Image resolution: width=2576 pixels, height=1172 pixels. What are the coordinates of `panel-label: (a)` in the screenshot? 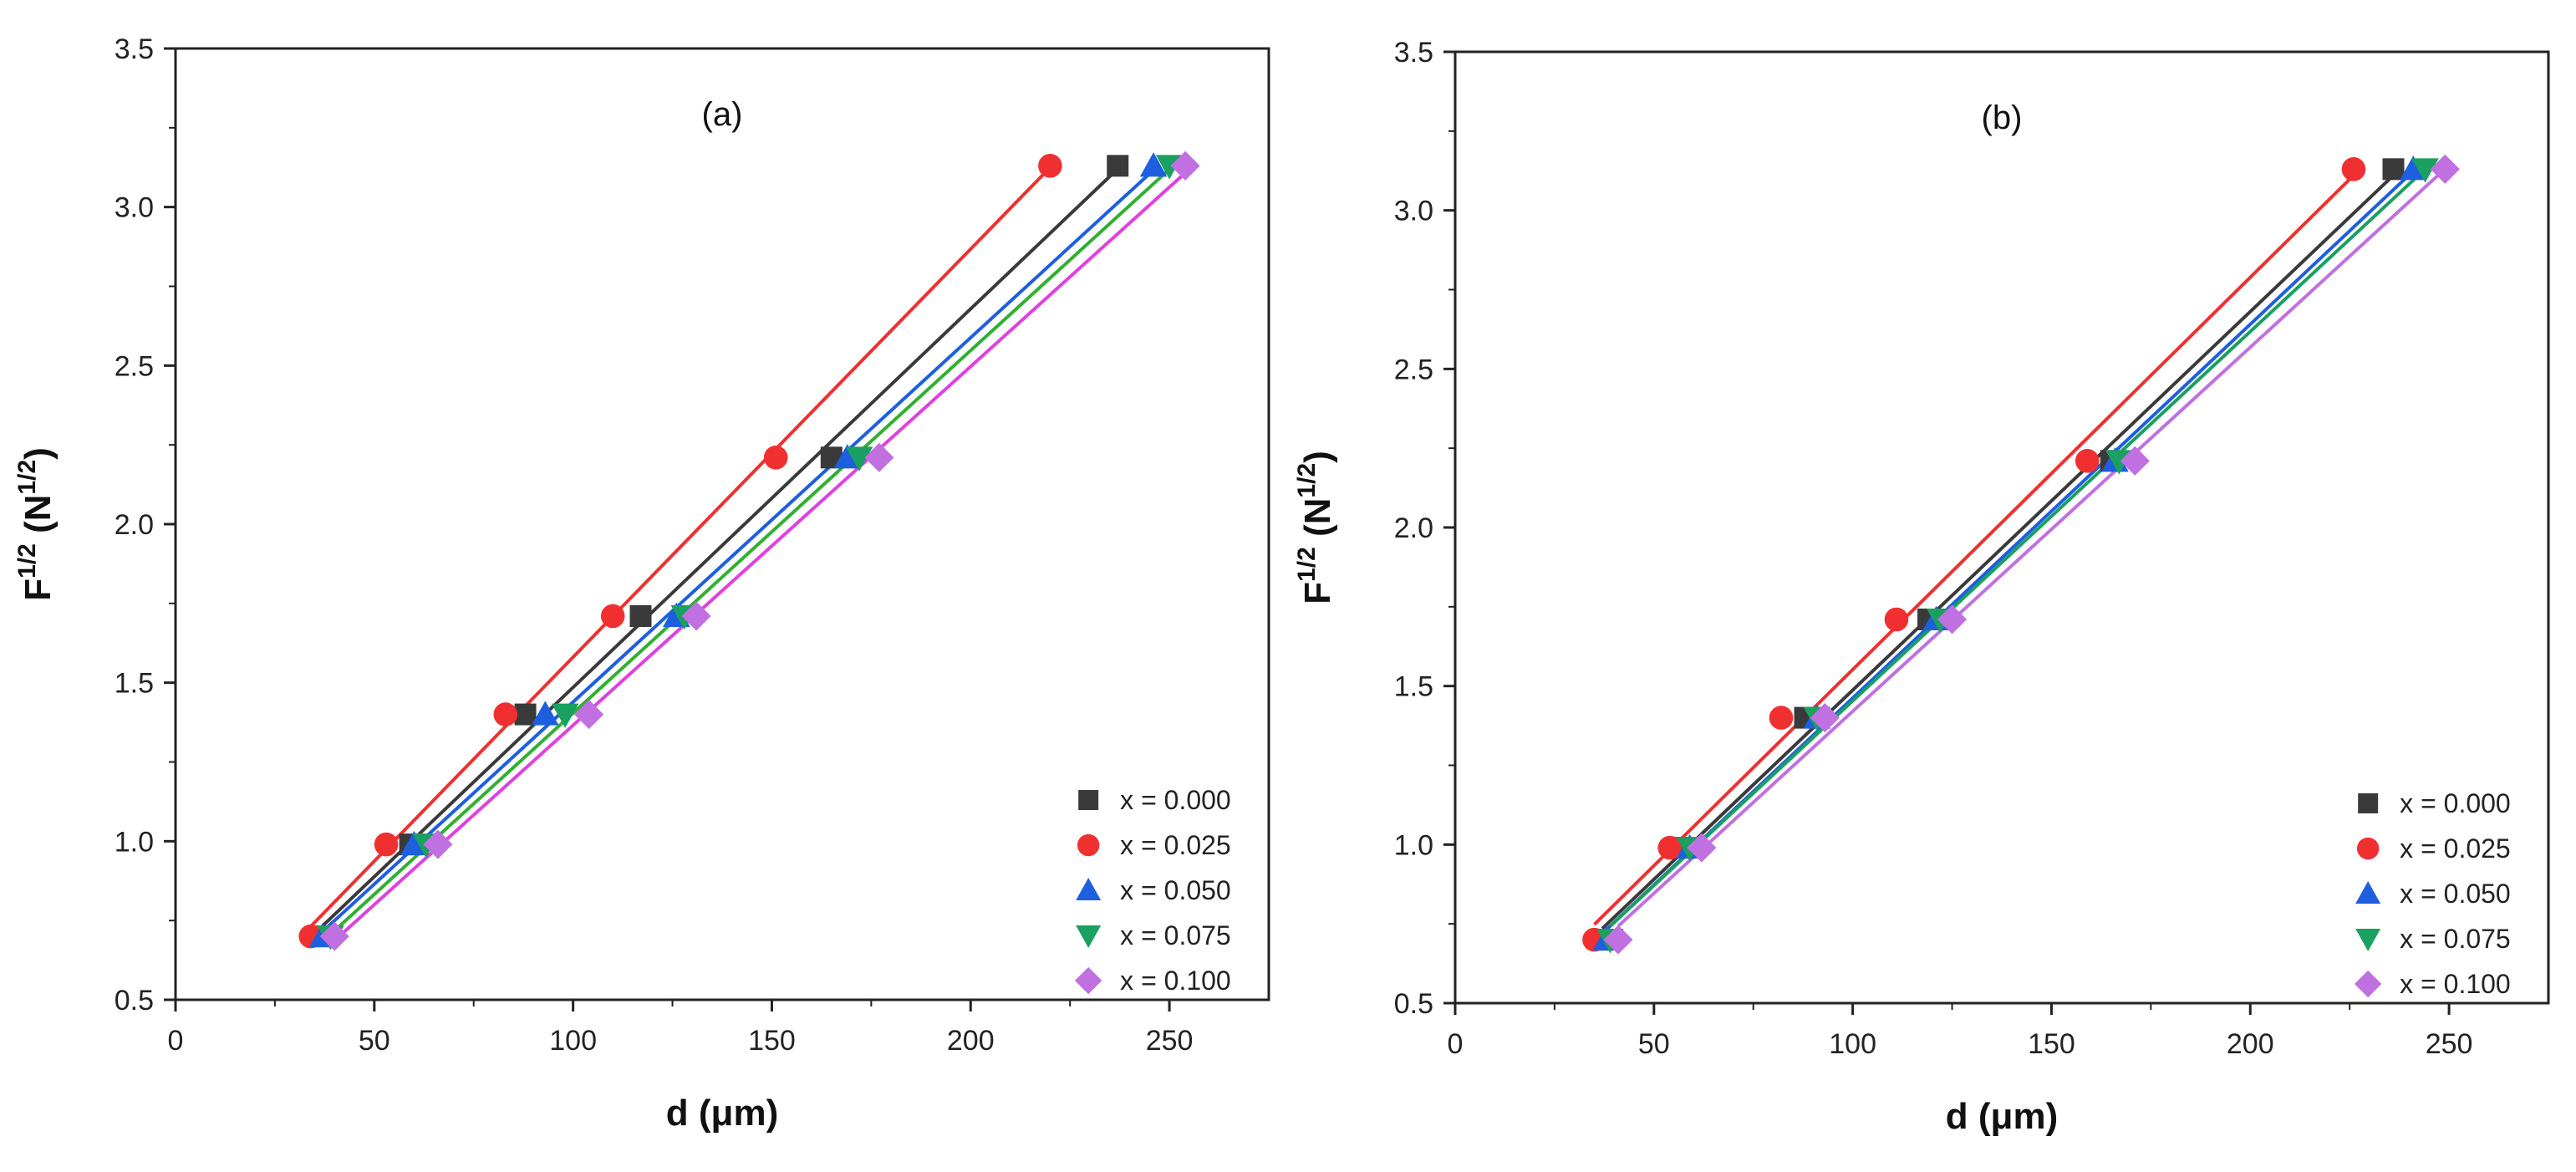 It's located at (722, 114).